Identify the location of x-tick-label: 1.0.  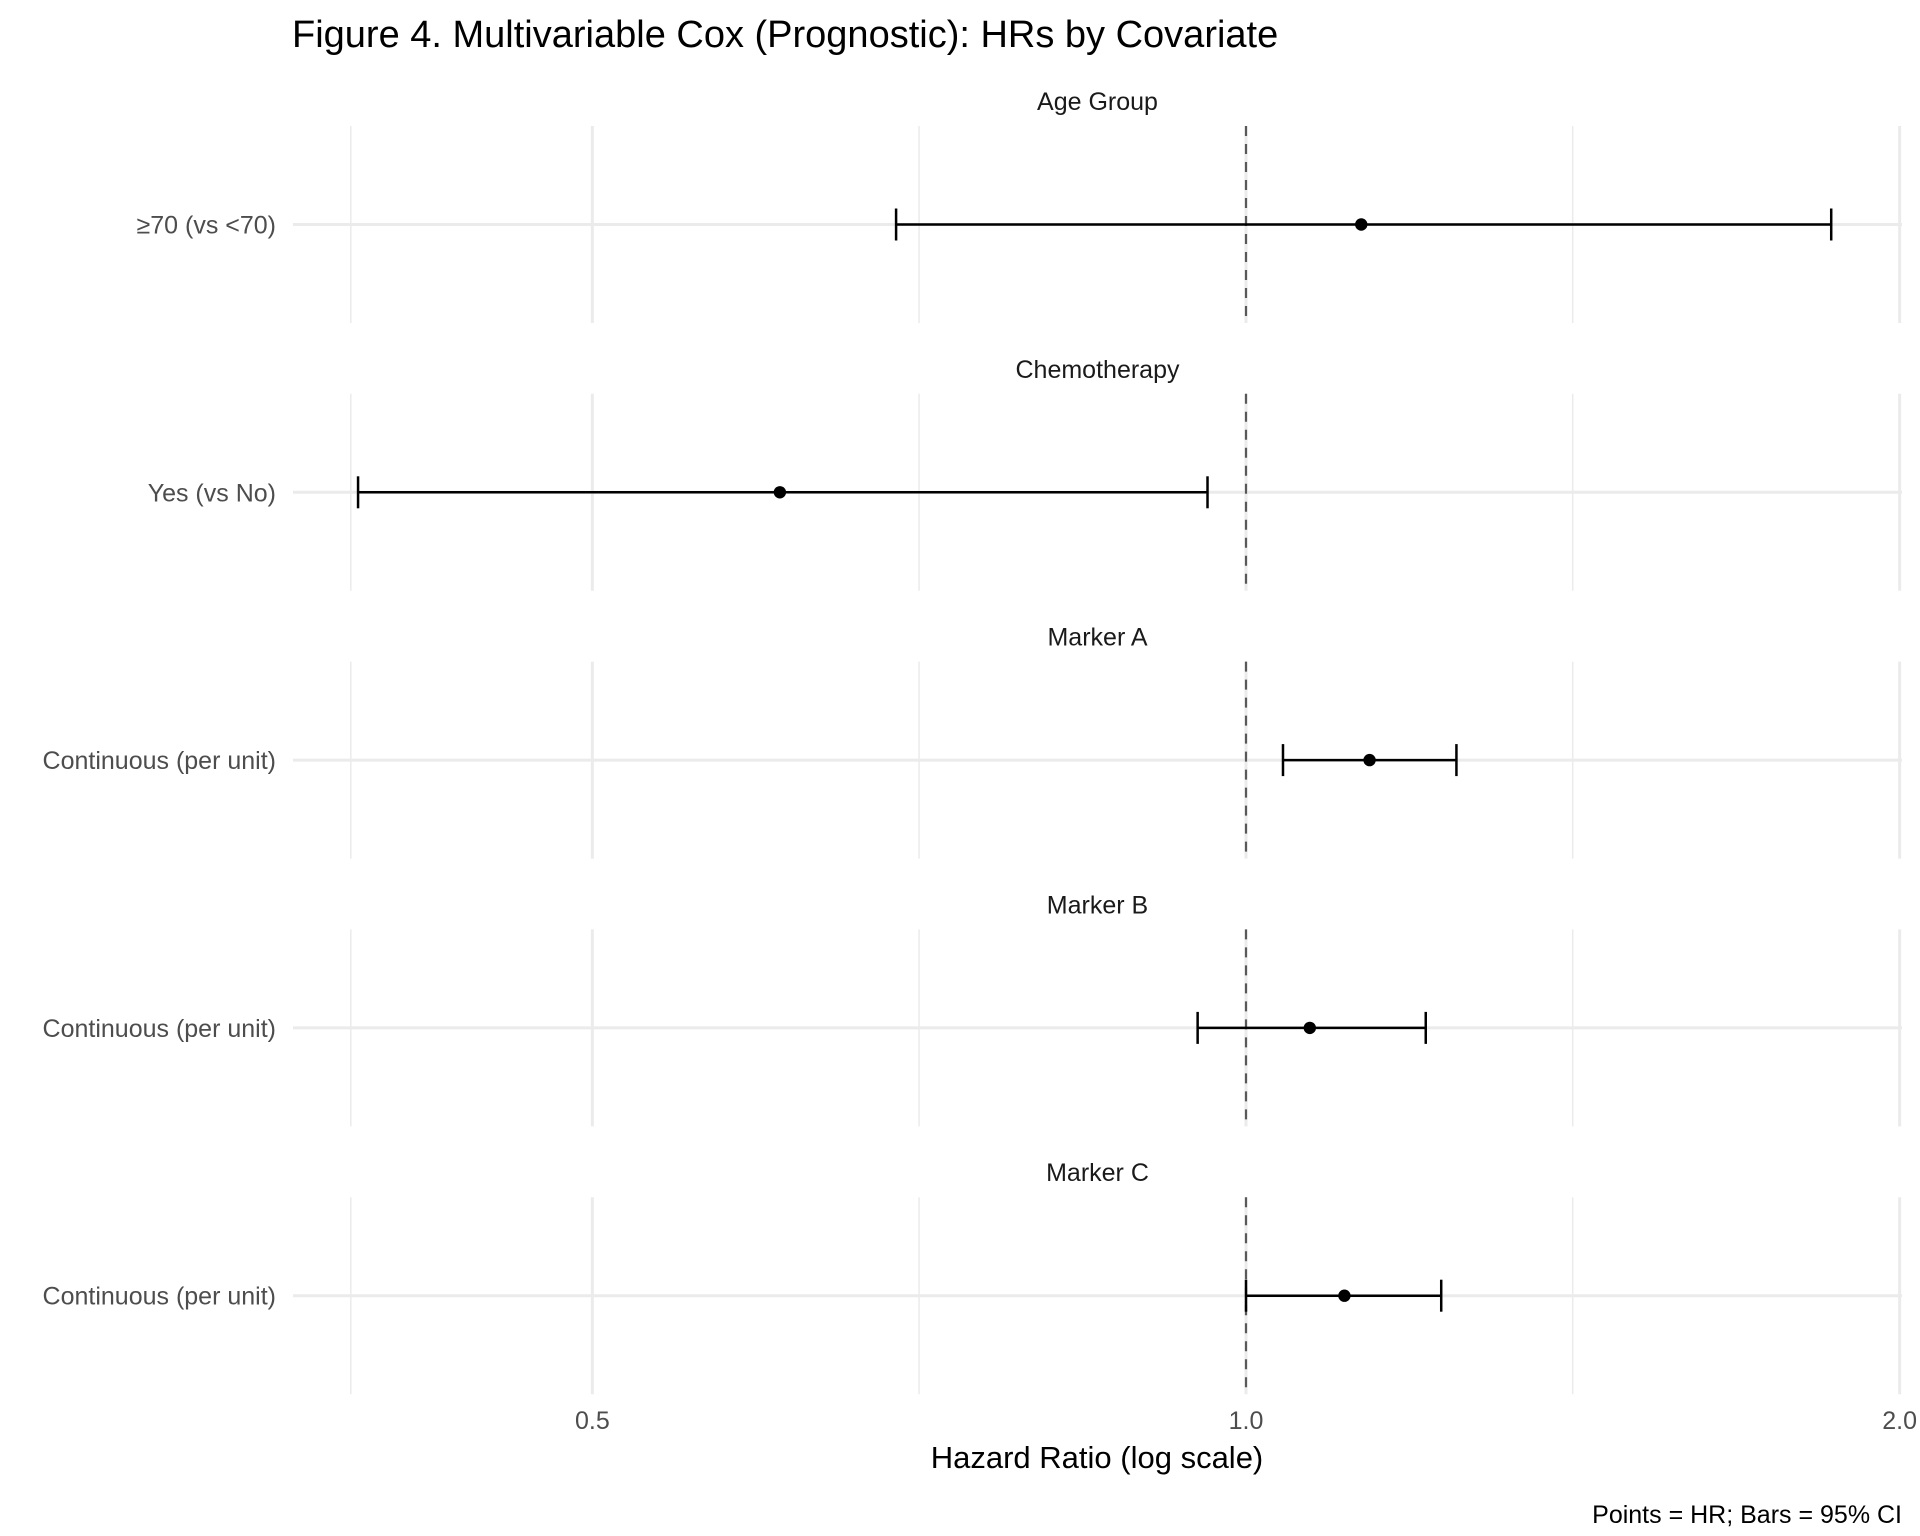
(1246, 1421).